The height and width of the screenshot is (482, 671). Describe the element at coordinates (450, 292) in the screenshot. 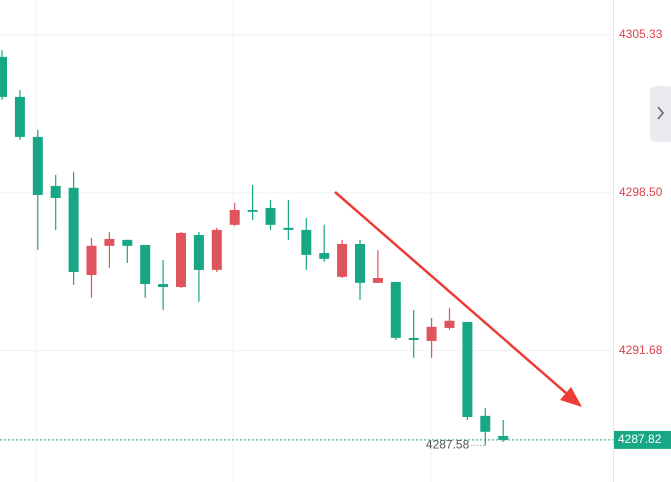

I see `arrow-line` at that location.